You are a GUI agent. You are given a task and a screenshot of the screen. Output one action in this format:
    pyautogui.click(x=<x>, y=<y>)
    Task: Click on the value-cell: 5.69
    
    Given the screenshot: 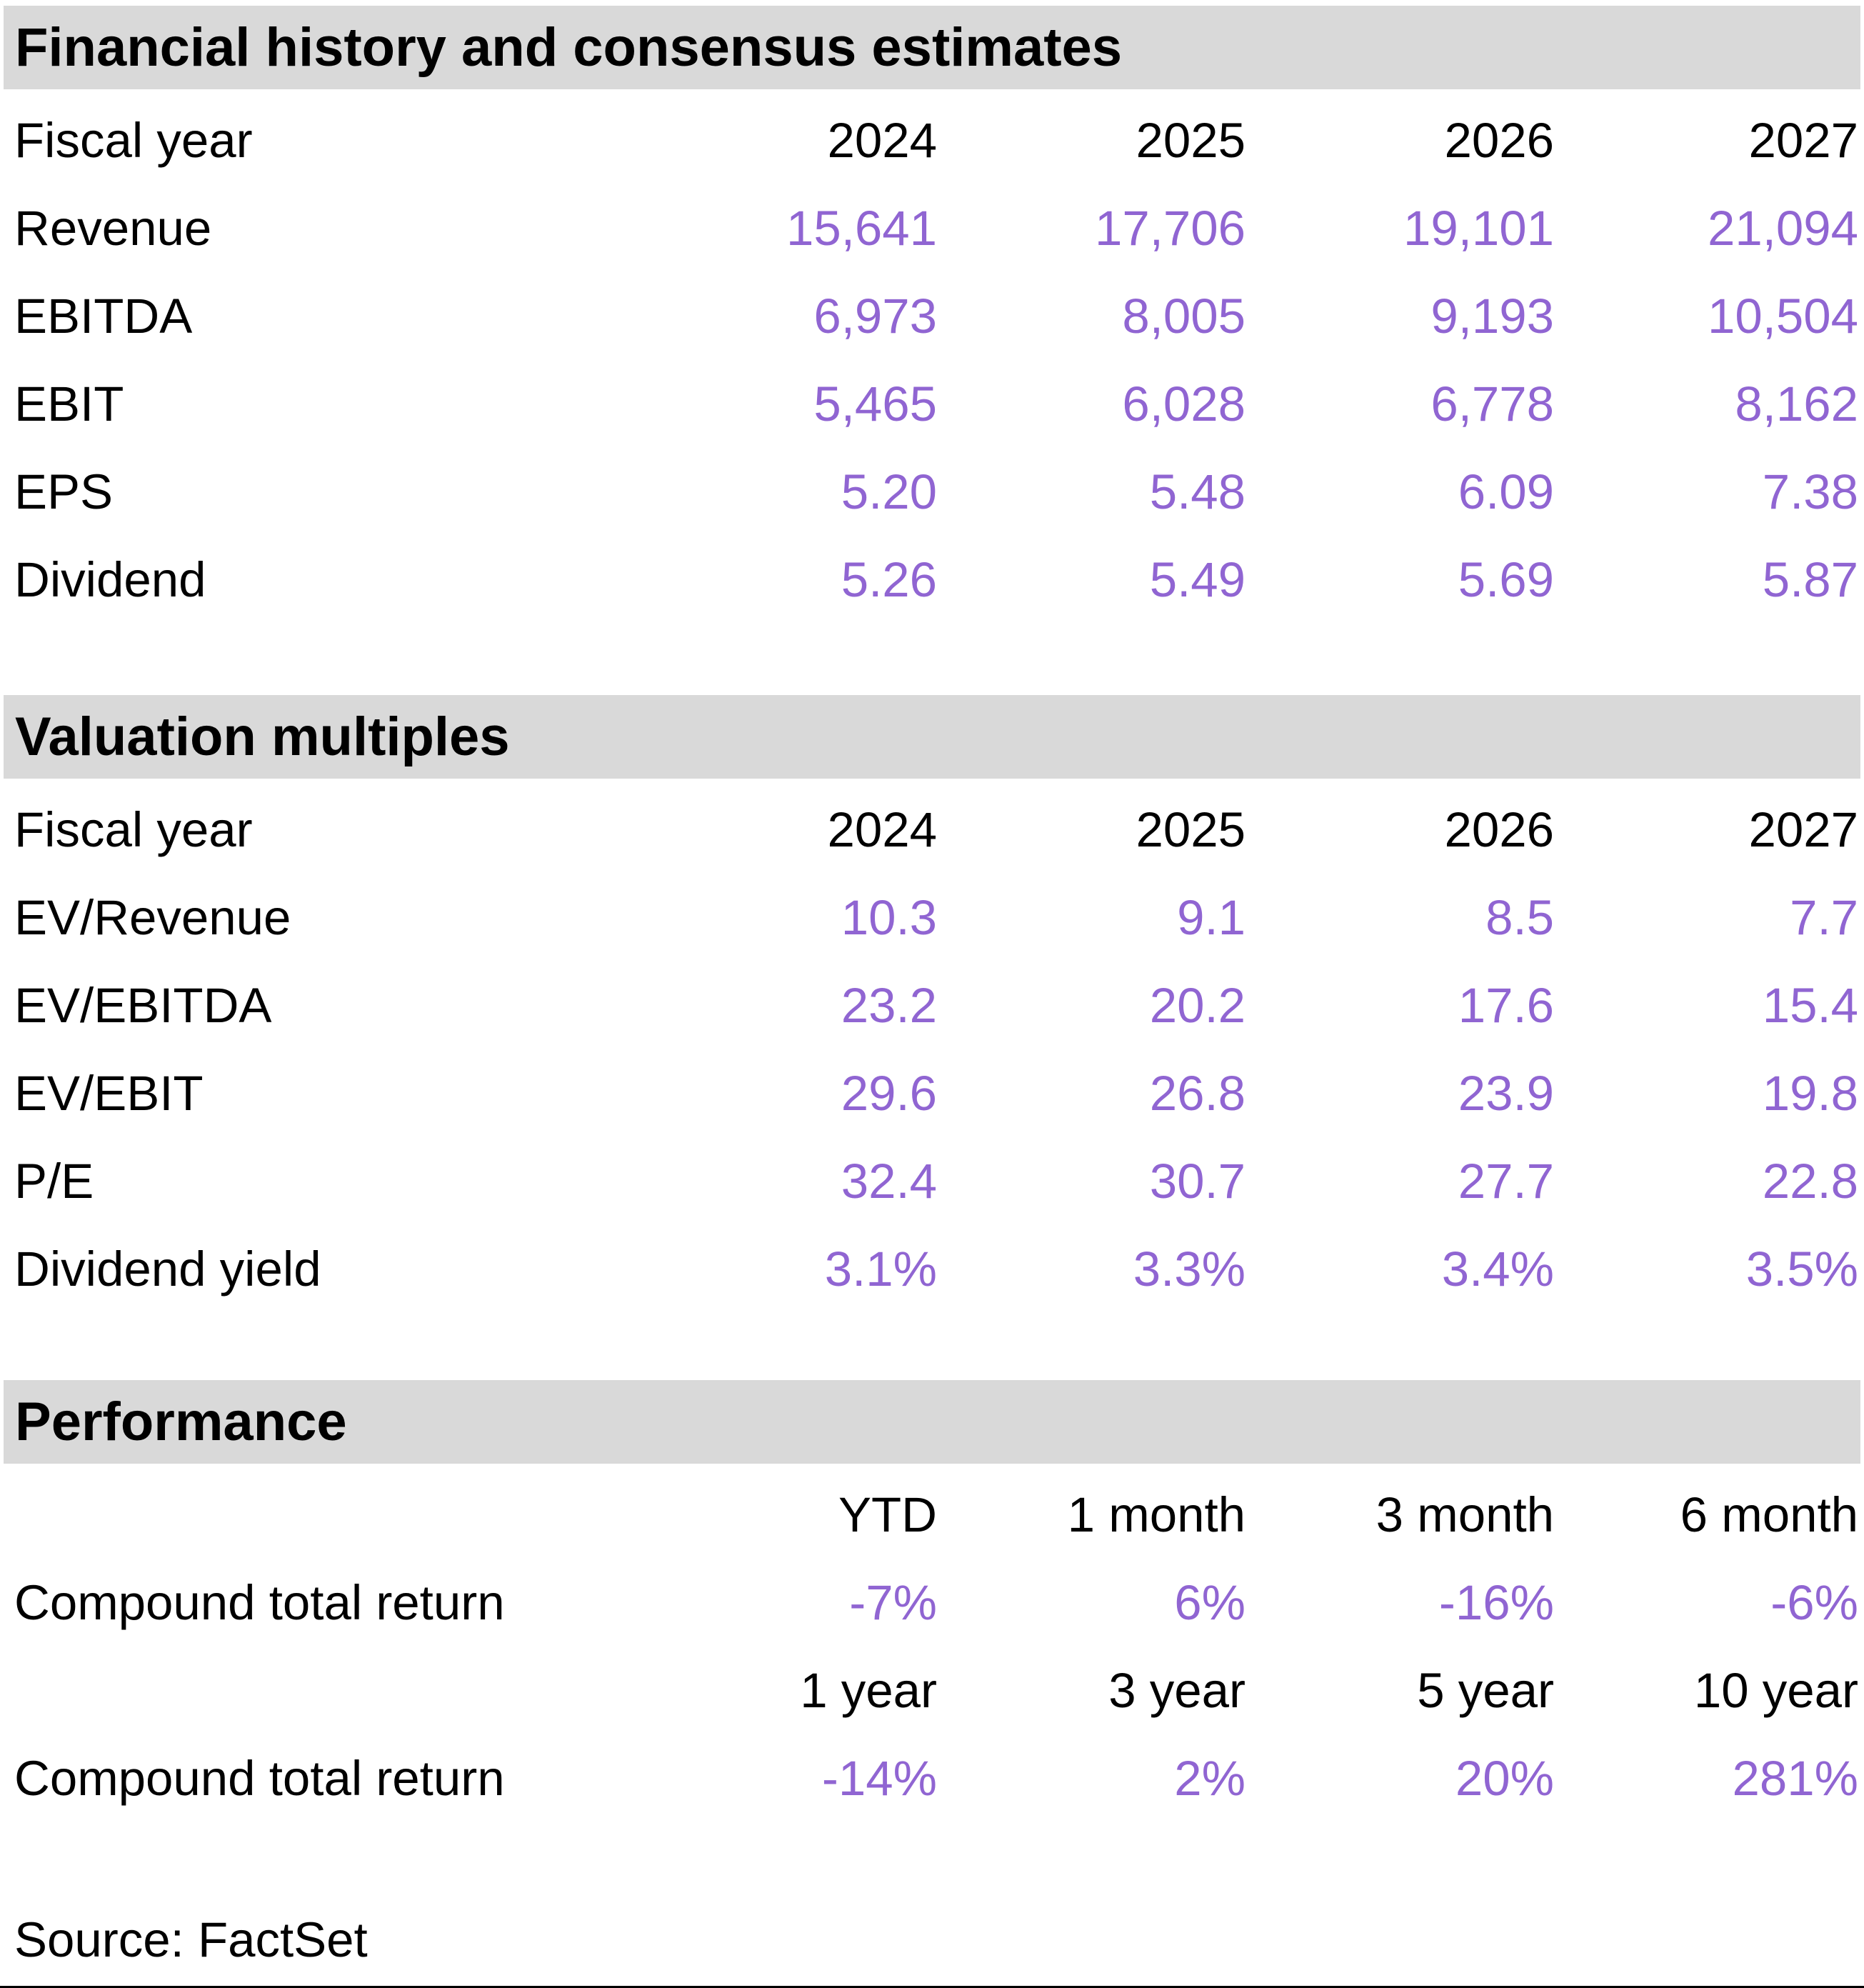 What is the action you would take?
    pyautogui.click(x=1506, y=579)
    